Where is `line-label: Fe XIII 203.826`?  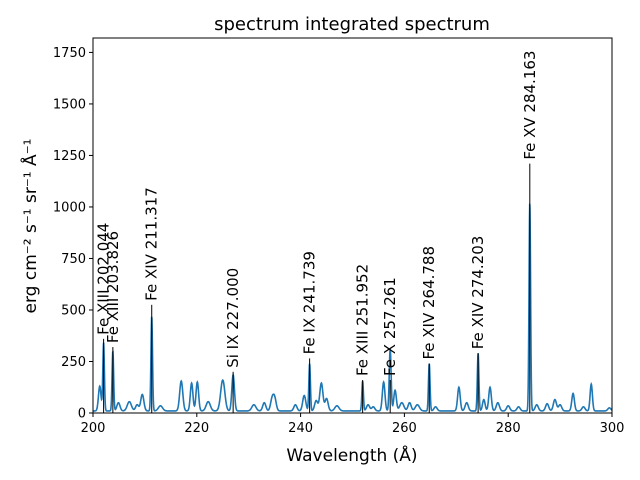 line-label: Fe XIII 203.826 is located at coordinates (113, 287).